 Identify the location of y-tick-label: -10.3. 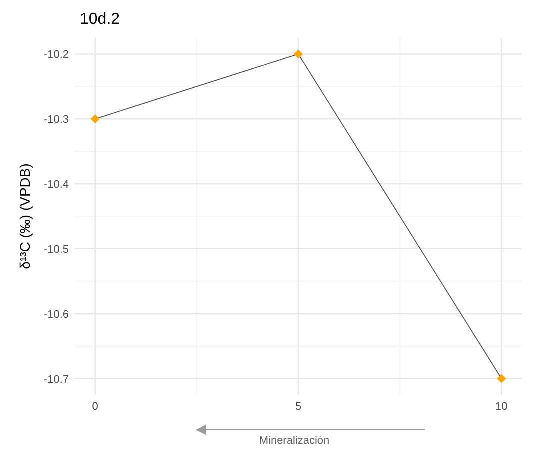
(56, 120).